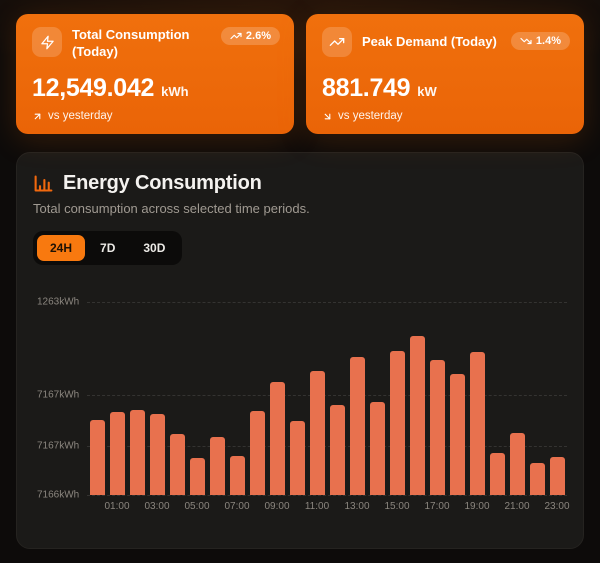  What do you see at coordinates (58, 495) in the screenshot?
I see `y-axis-tick-label: 7166kWh` at bounding box center [58, 495].